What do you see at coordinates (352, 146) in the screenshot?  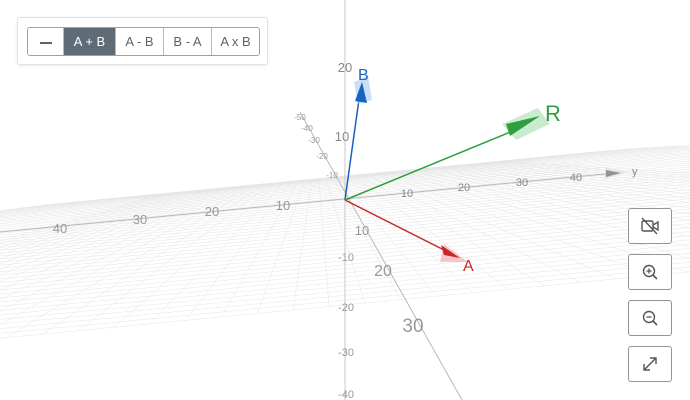 I see `vector-b-line` at bounding box center [352, 146].